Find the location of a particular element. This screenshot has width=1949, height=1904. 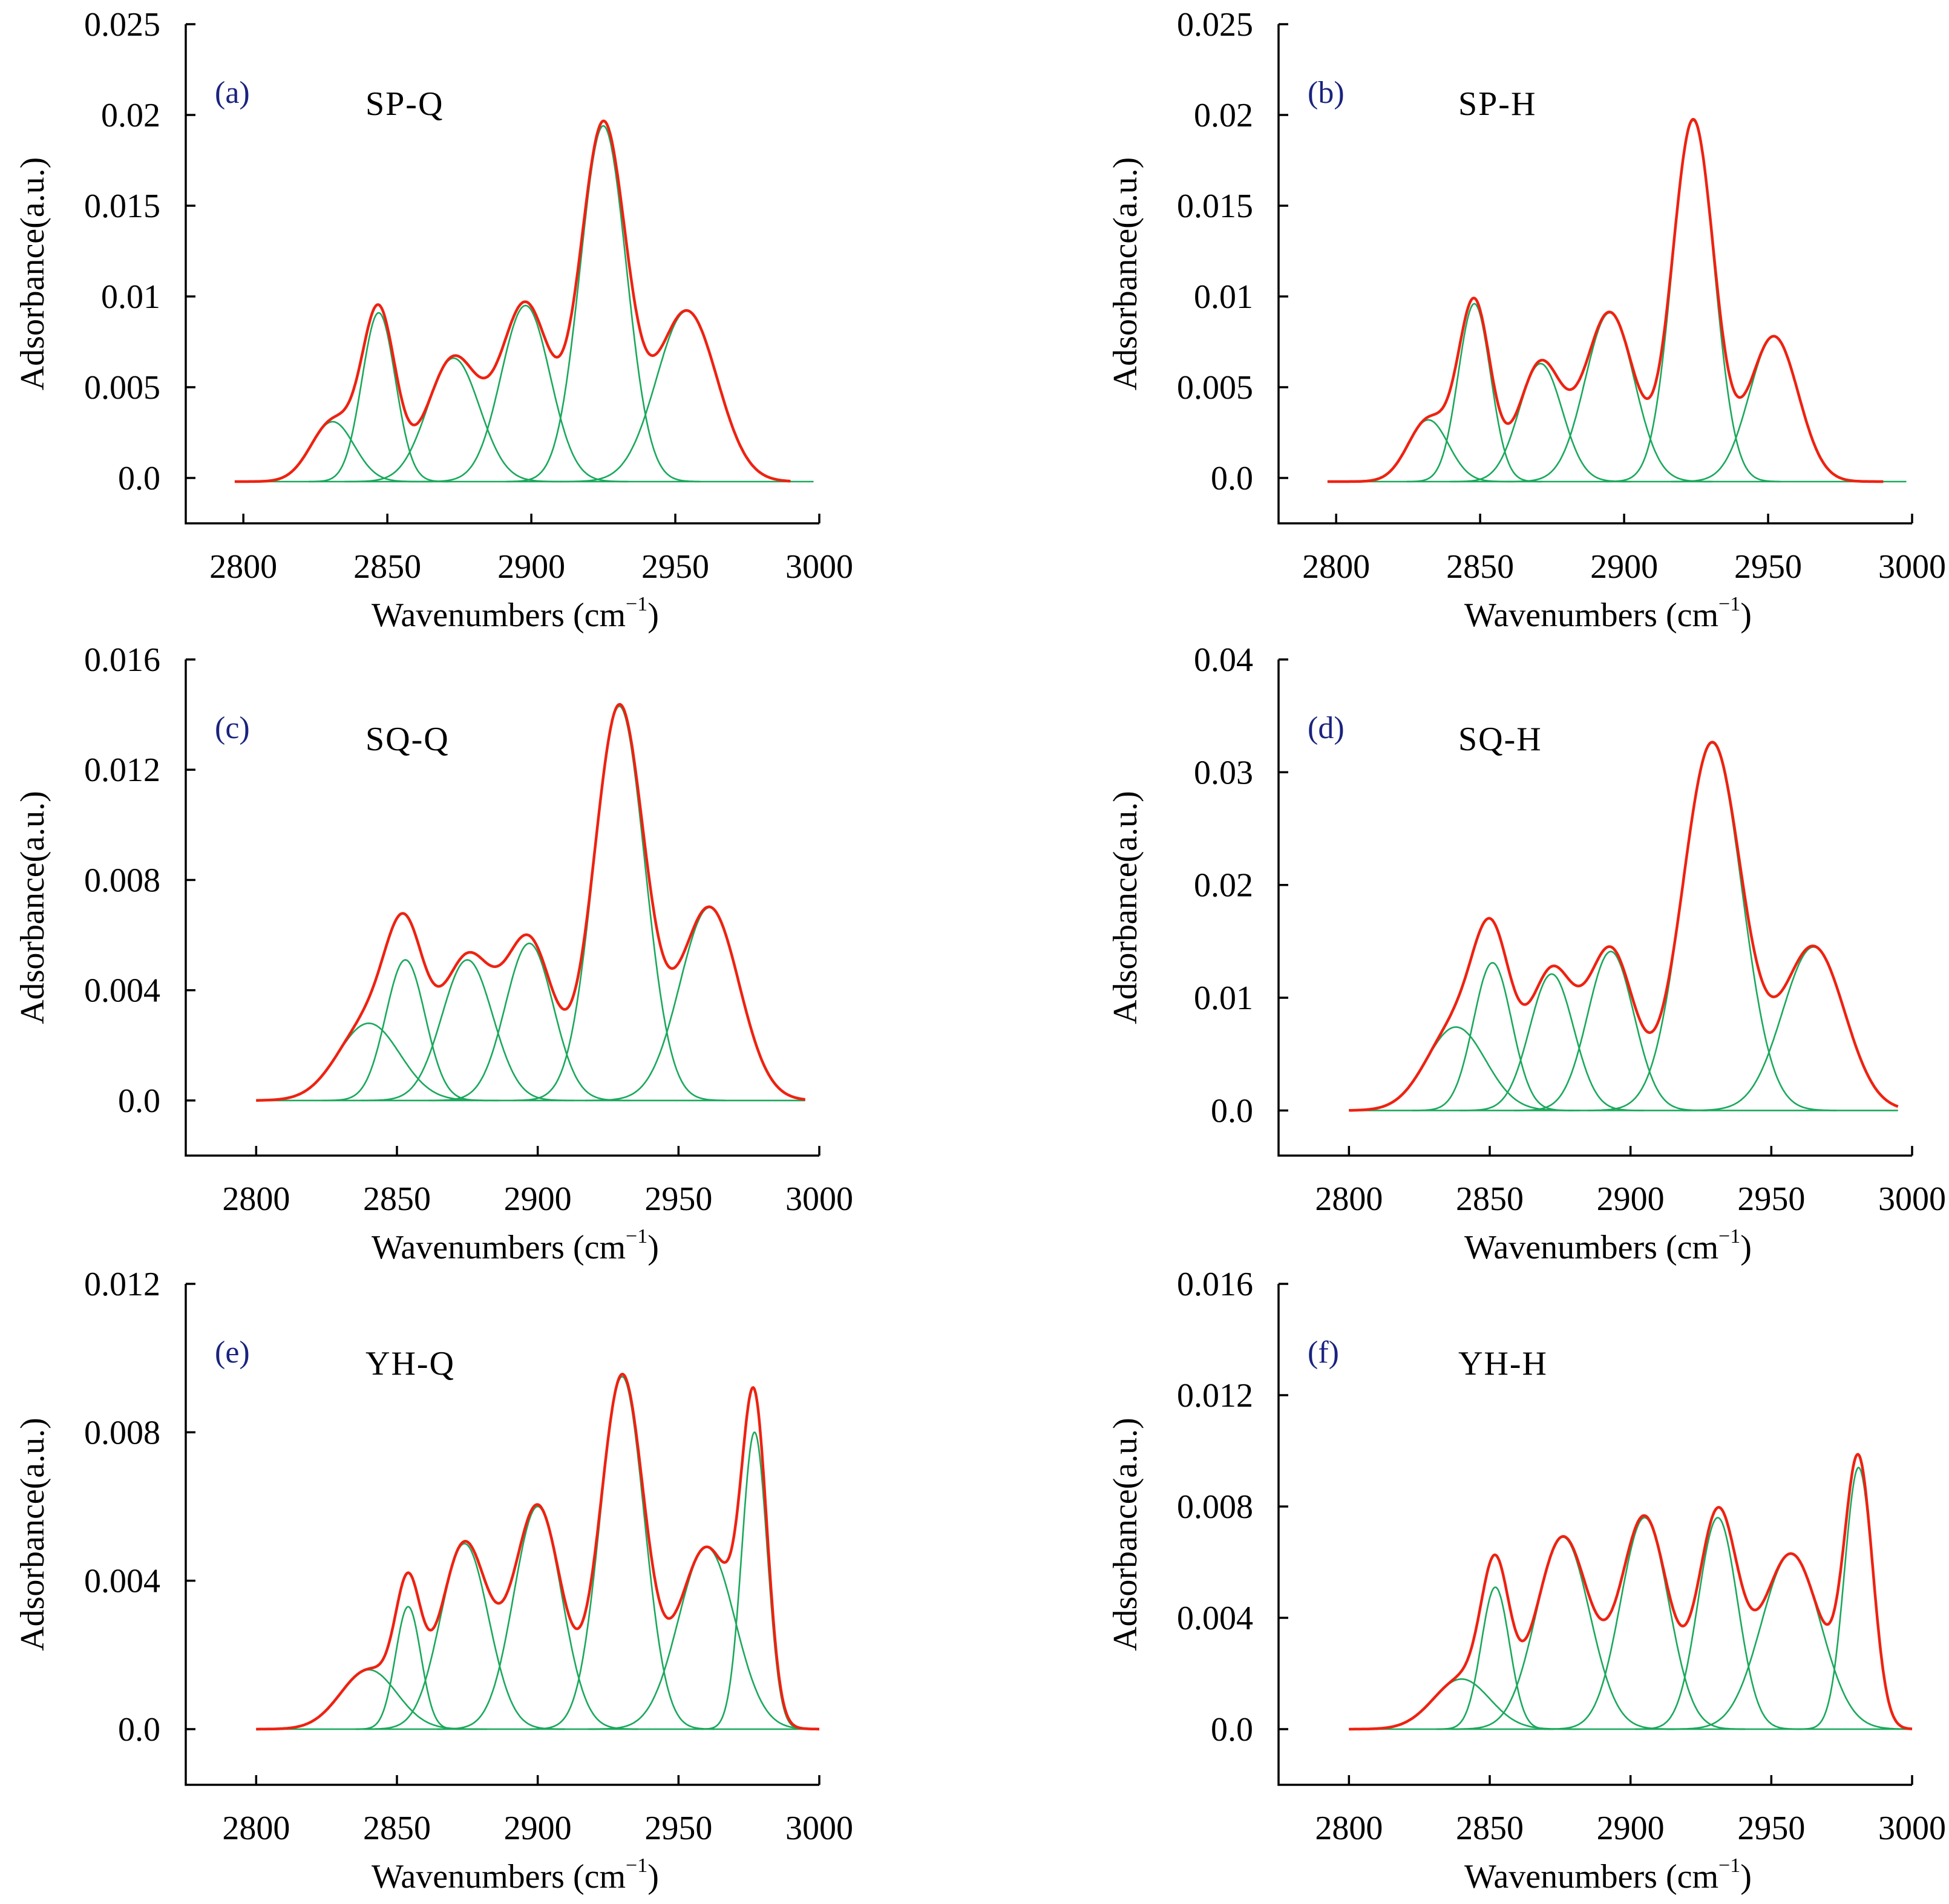

sample-name: YH-H is located at coordinates (1503, 1363).